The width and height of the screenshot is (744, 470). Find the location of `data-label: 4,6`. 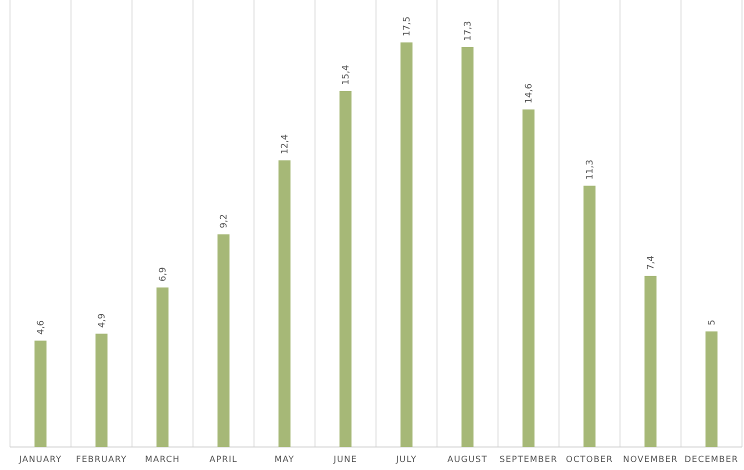

data-label: 4,6 is located at coordinates (41, 327).